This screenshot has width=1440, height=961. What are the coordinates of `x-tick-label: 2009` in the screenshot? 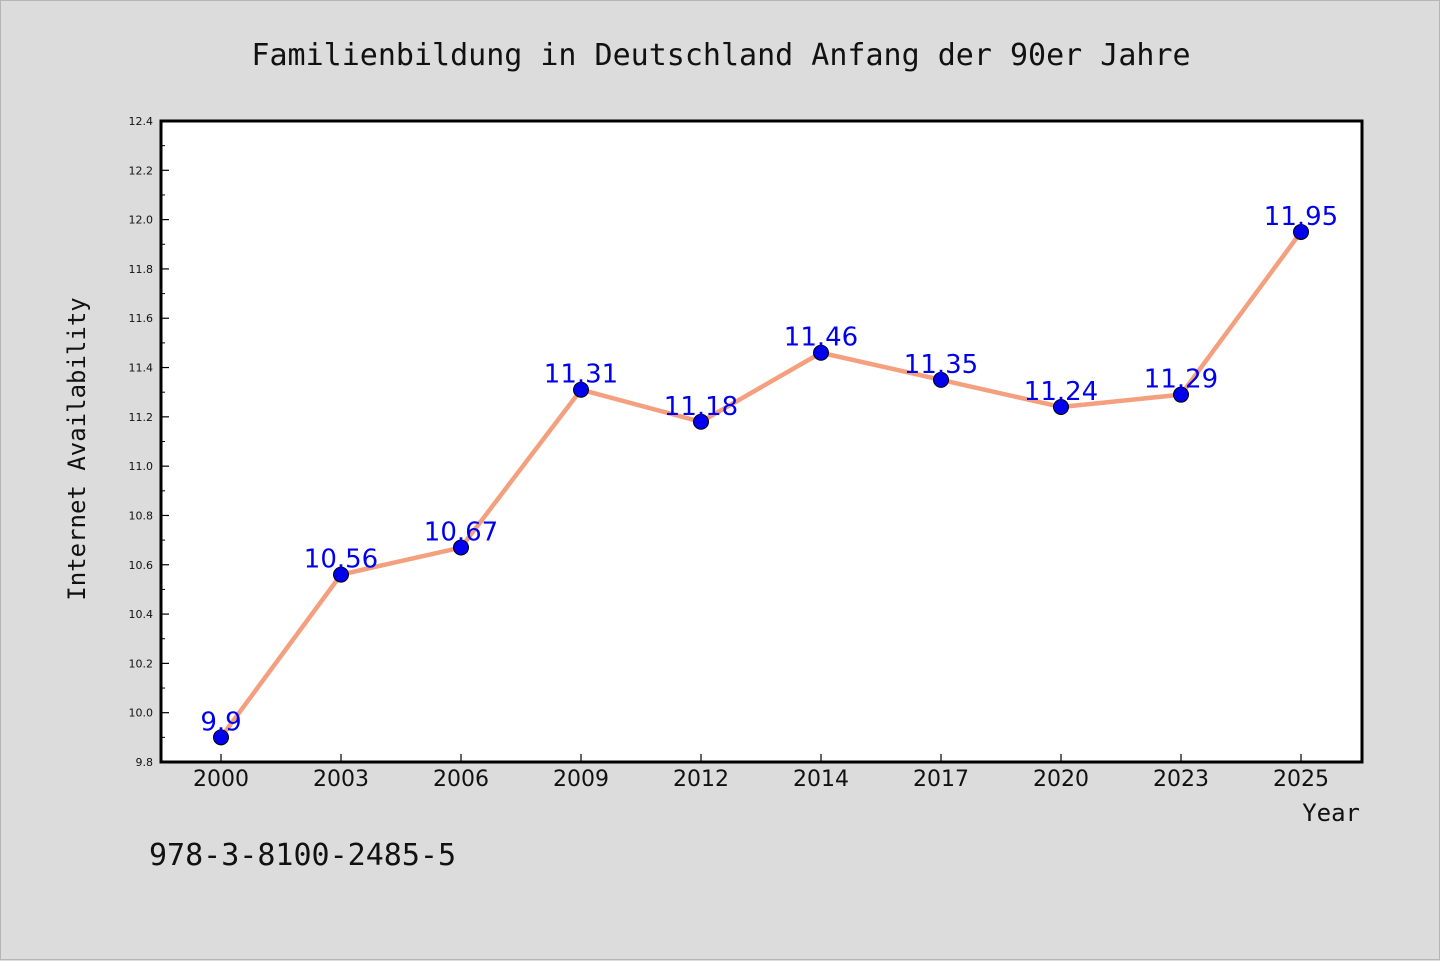 It's located at (581, 779).